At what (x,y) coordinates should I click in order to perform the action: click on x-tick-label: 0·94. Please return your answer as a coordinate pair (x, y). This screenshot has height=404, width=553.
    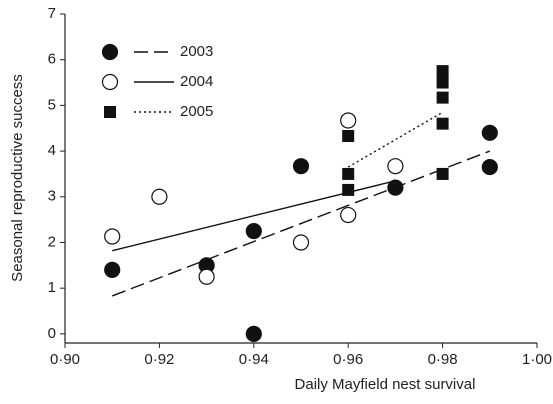
    Looking at the image, I should click on (254, 359).